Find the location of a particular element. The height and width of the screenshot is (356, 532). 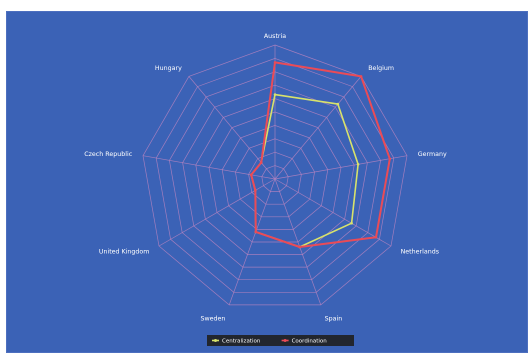

category-label: Czech Republic is located at coordinates (108, 154).